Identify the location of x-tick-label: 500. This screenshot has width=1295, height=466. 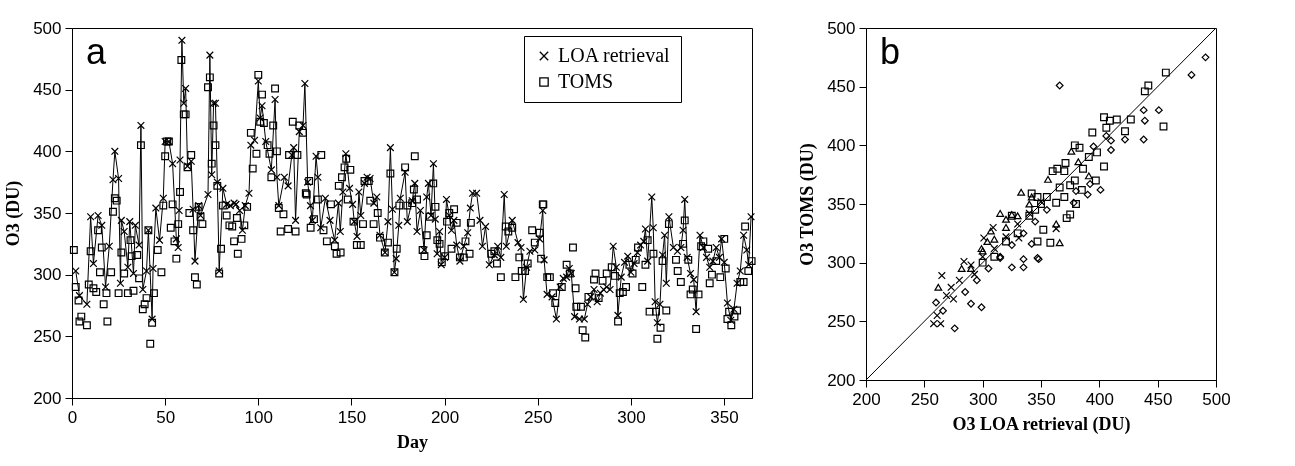
(1216, 399).